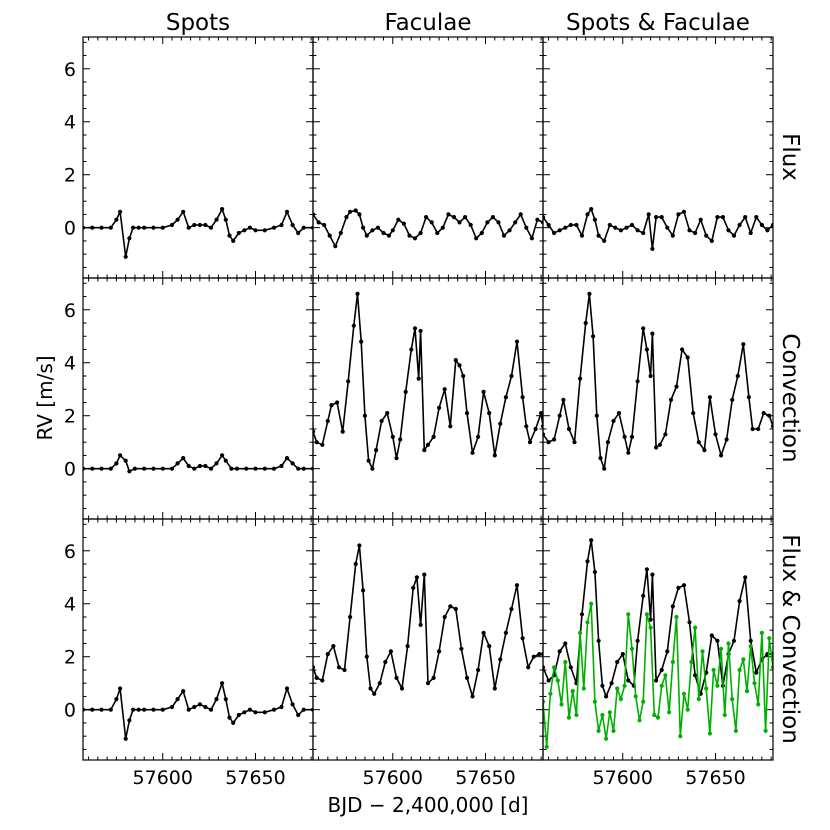 This screenshot has width=830, height=830. I want to click on column-title-spots: Spots, so click(198, 23).